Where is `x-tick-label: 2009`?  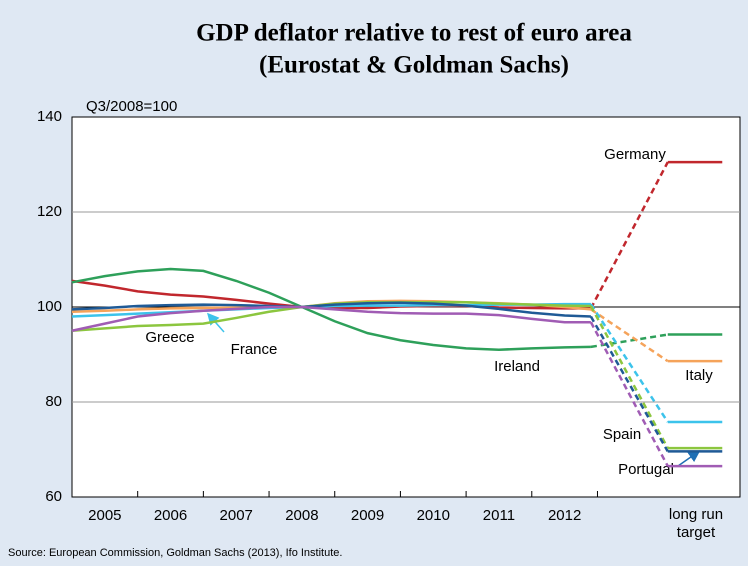
x-tick-label: 2009 is located at coordinates (367, 515).